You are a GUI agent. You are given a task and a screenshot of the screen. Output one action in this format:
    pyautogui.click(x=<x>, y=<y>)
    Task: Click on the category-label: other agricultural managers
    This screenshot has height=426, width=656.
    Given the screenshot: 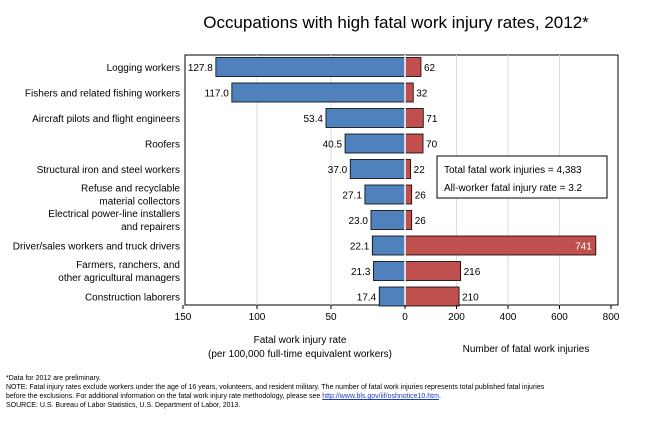 What is the action you would take?
    pyautogui.click(x=119, y=278)
    